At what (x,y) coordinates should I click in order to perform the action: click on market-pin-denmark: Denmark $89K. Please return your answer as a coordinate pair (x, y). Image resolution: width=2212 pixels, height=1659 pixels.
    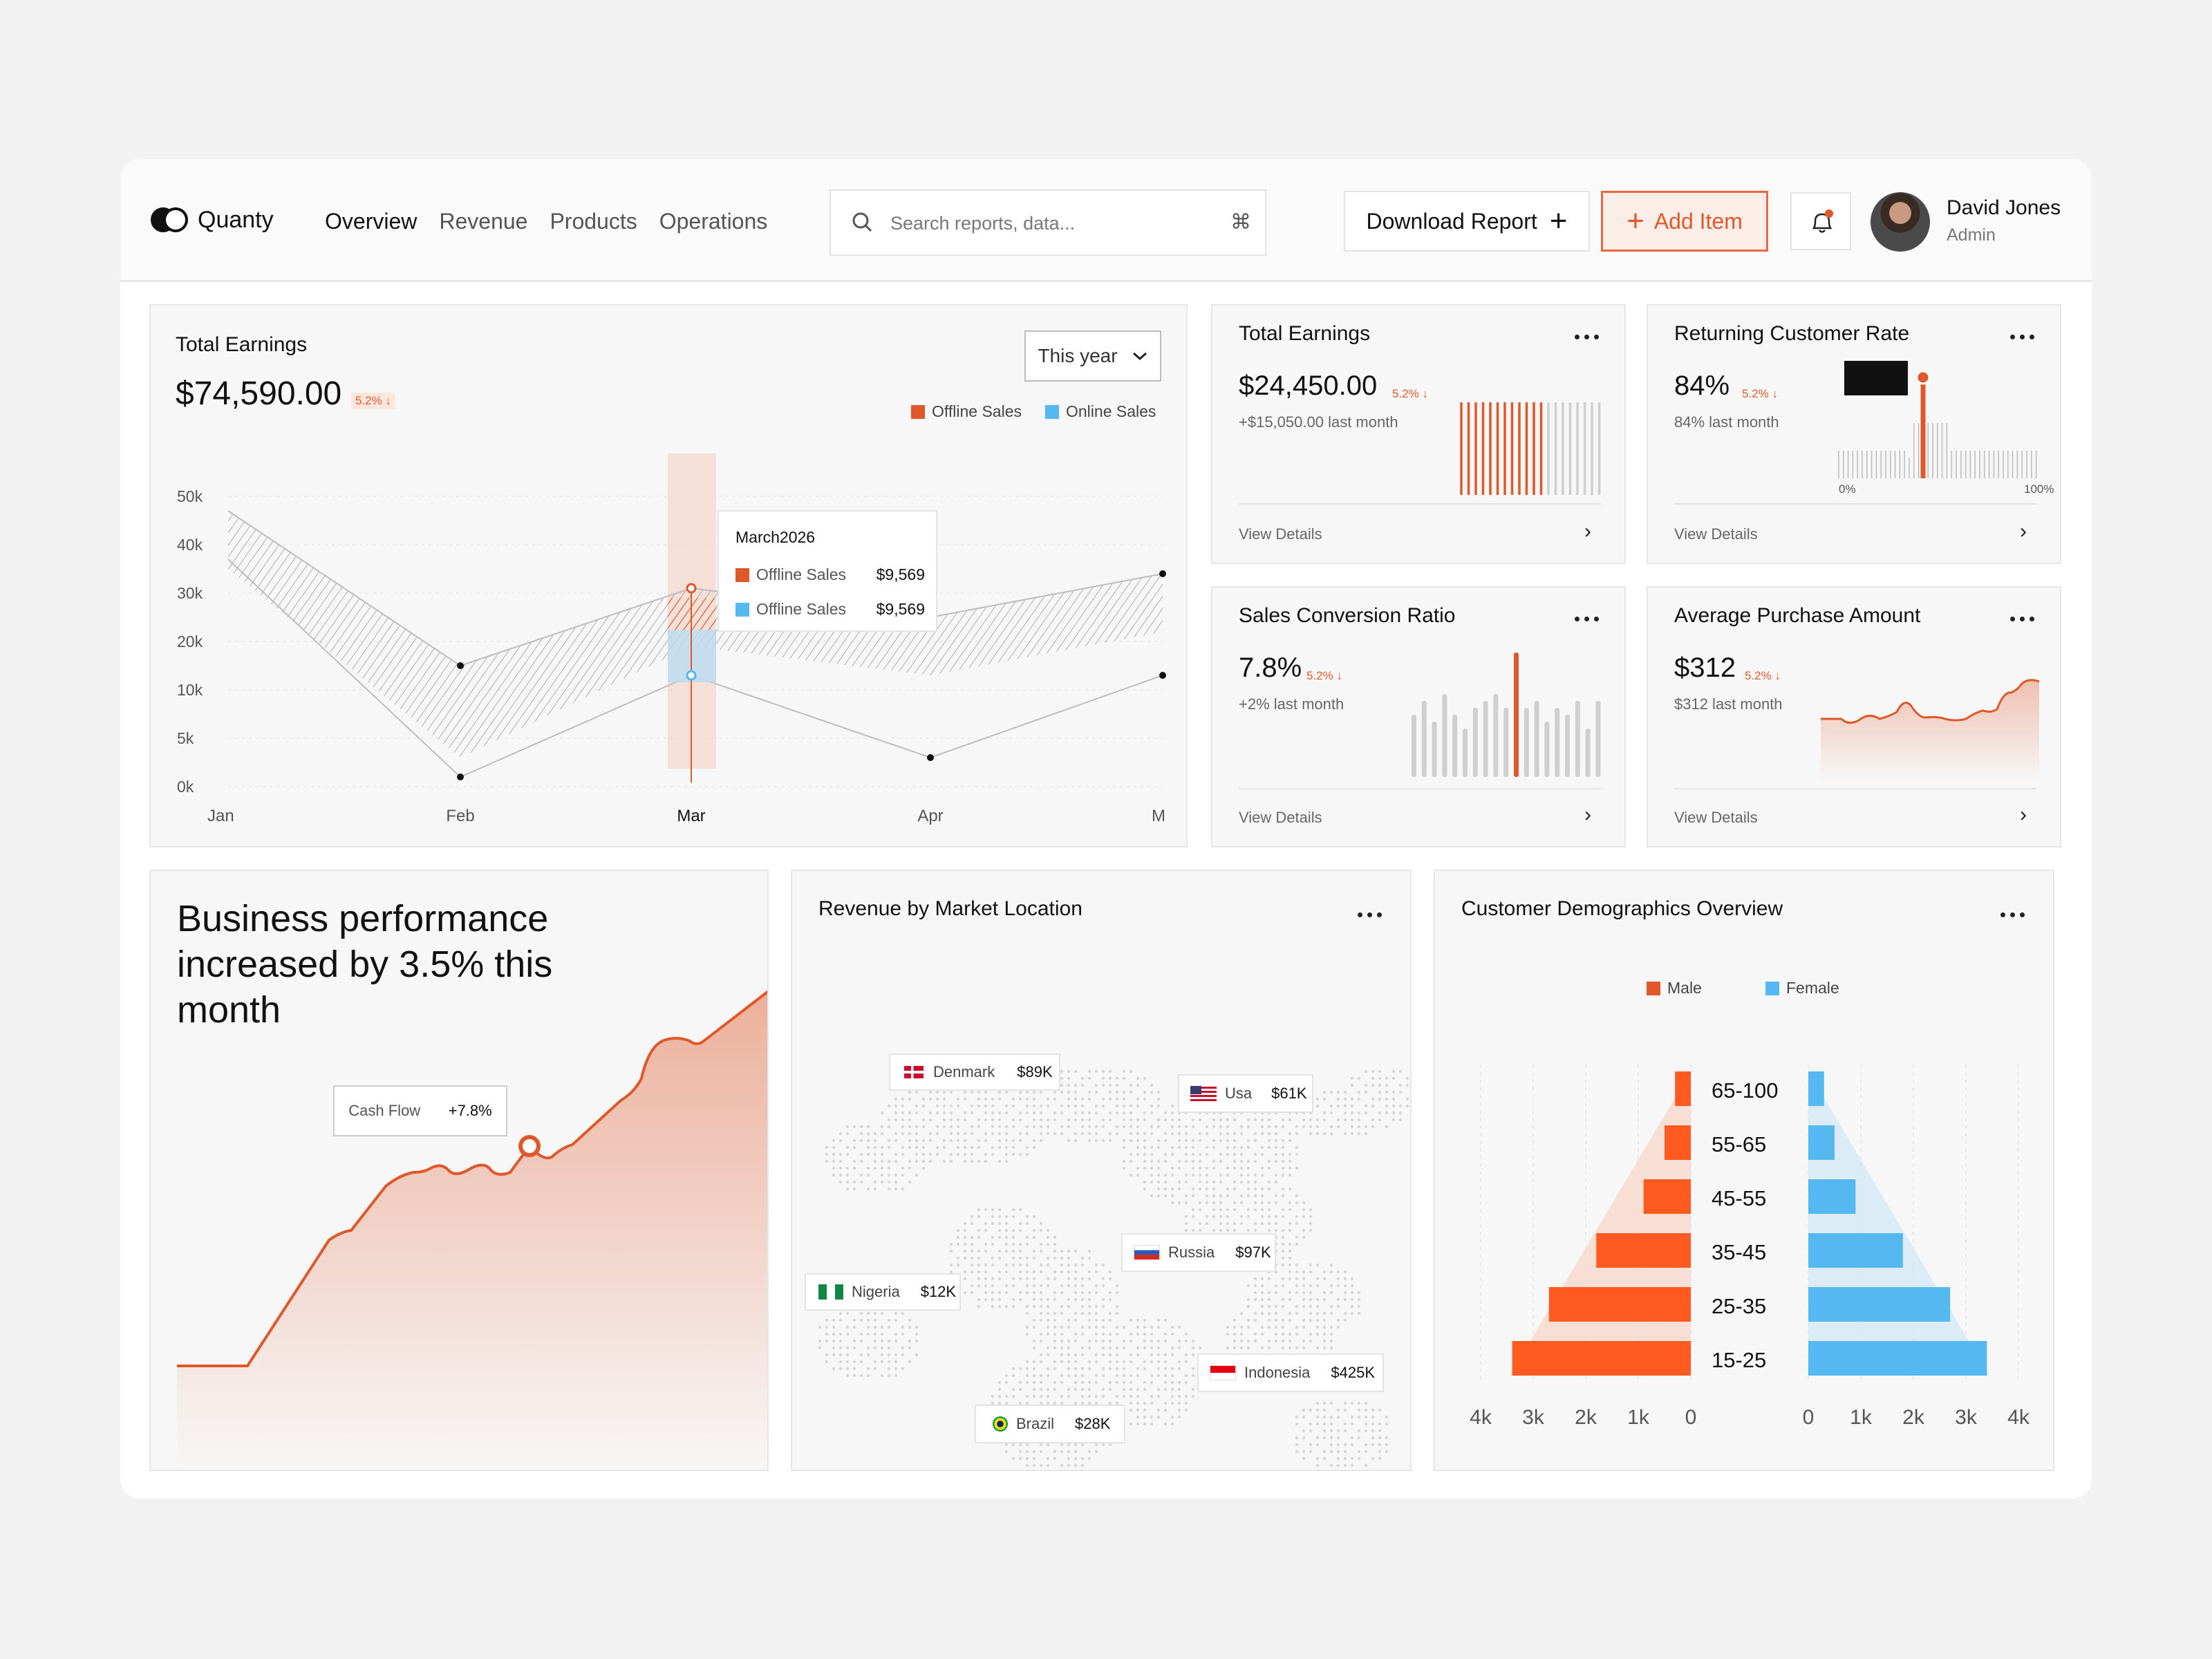
    Looking at the image, I should click on (974, 1072).